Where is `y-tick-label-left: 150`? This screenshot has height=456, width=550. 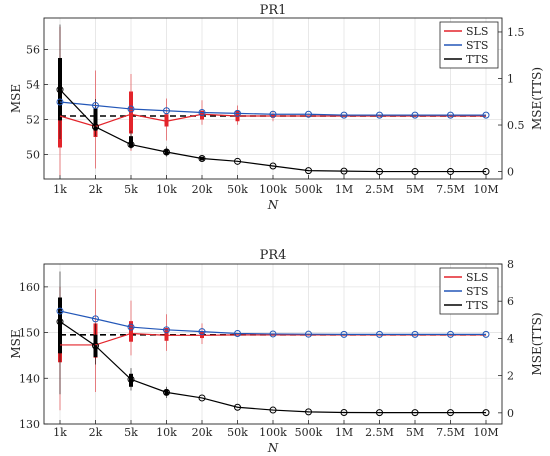 y-tick-label-left: 150 is located at coordinates (29, 333).